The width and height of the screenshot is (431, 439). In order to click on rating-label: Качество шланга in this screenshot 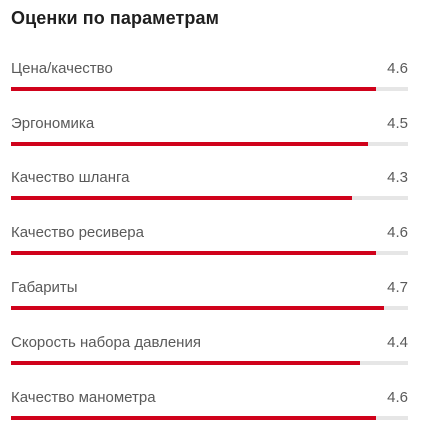, I will do `click(70, 177)`.